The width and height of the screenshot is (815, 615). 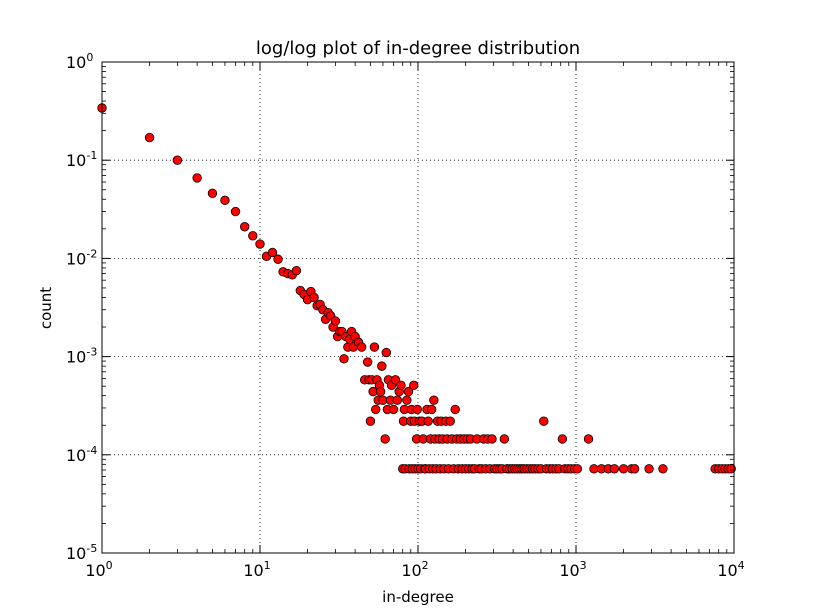 I want to click on chart-title: log/log plot of in-degree distribution, so click(x=418, y=48).